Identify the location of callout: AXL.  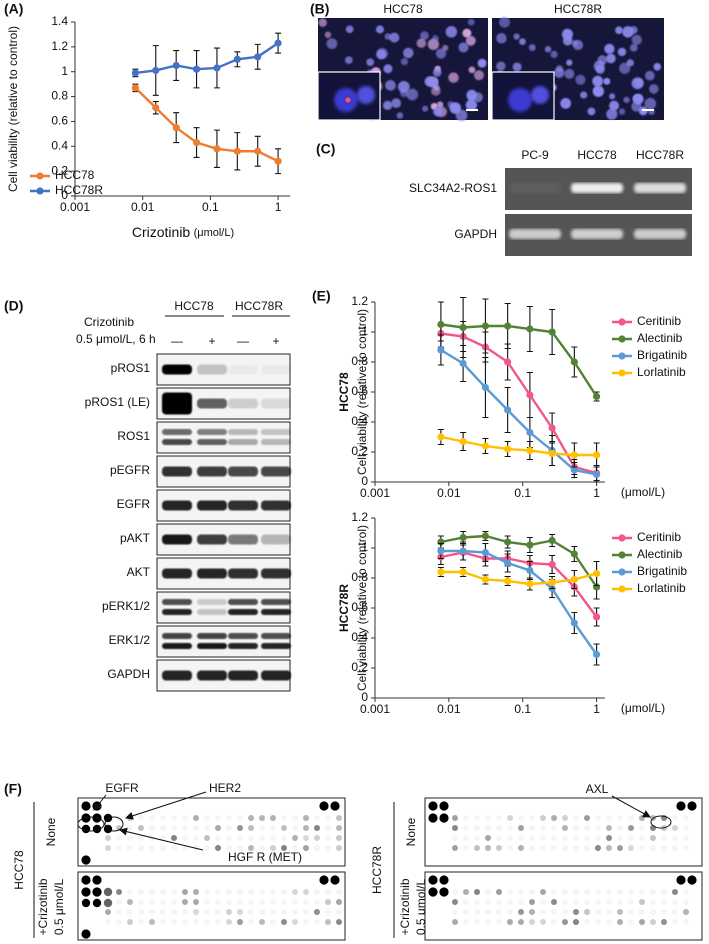
(597, 789).